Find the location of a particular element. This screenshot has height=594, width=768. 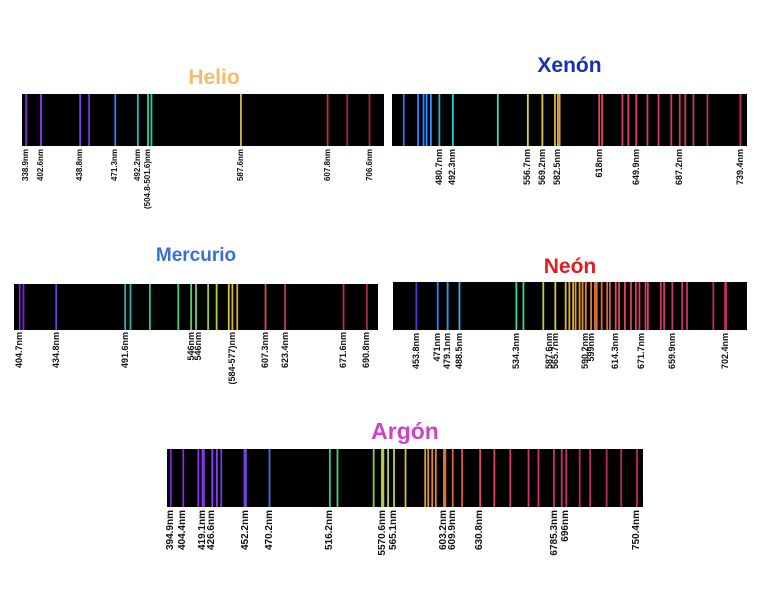

wavelength-label: 5570.6nm is located at coordinates (383, 533).